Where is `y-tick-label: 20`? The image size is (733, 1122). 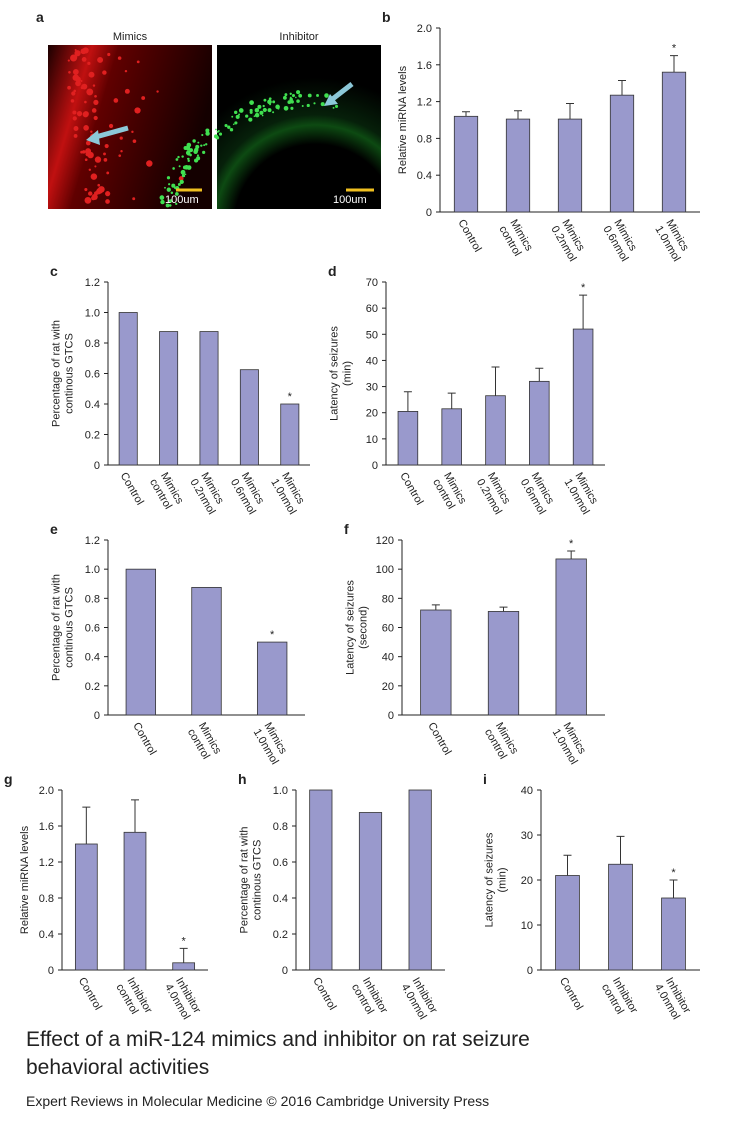 y-tick-label: 20 is located at coordinates (388, 687).